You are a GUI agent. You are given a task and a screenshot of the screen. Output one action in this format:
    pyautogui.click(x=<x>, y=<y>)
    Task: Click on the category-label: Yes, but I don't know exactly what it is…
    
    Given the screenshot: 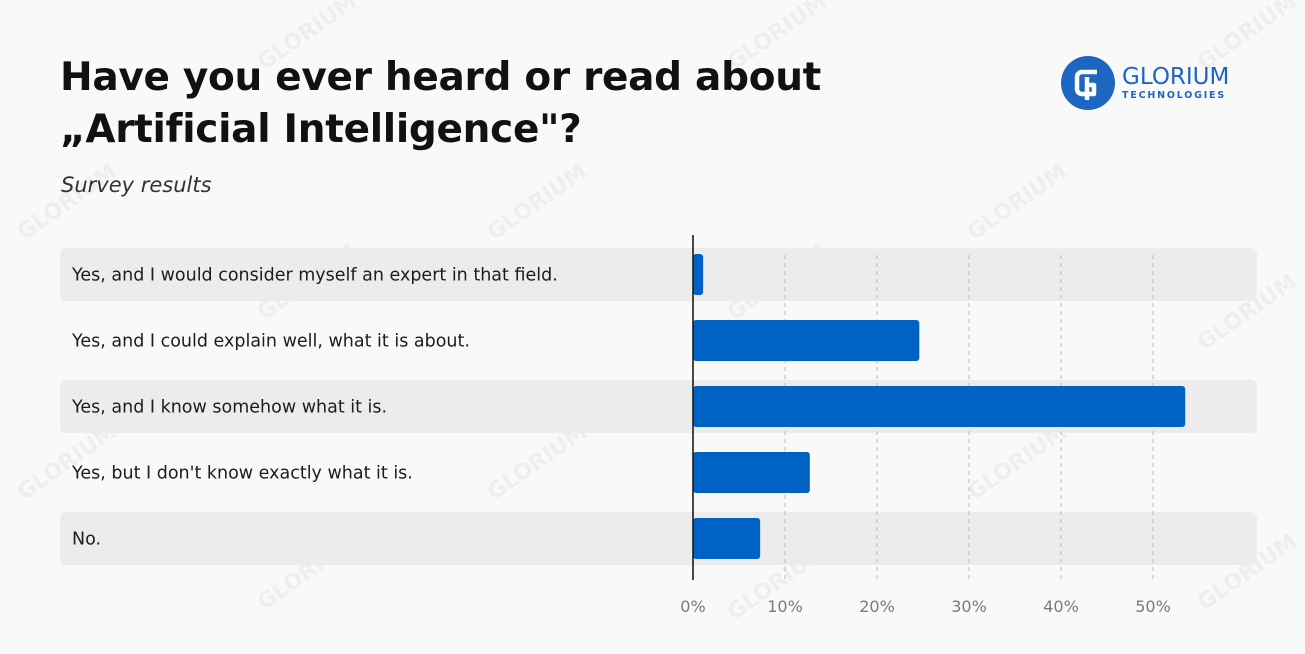 What is the action you would take?
    pyautogui.click(x=242, y=474)
    